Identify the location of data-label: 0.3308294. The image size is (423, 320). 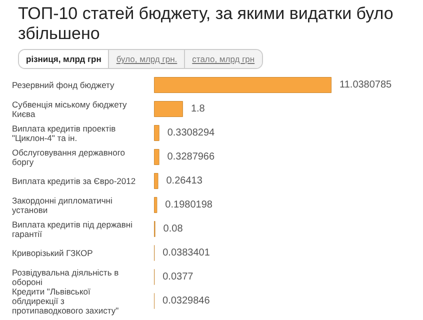
(191, 133).